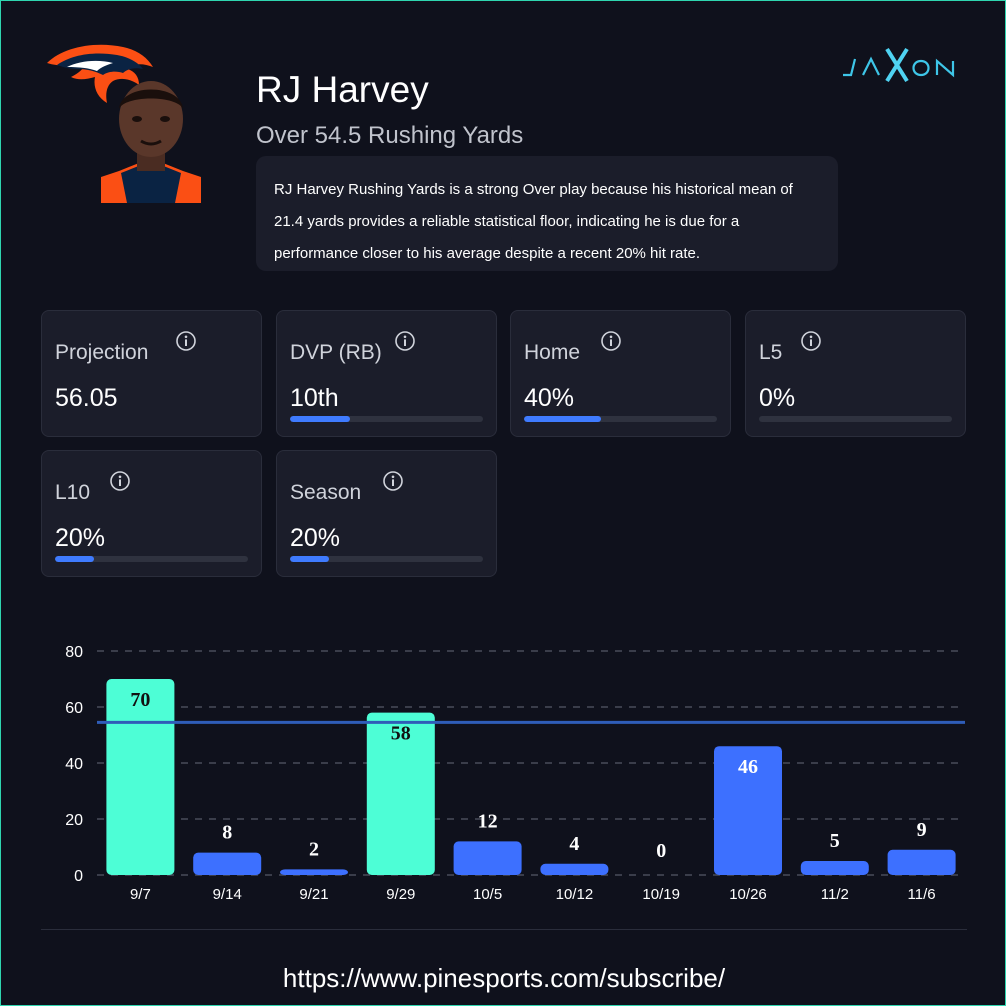  I want to click on y-tick-label: 0, so click(78, 876).